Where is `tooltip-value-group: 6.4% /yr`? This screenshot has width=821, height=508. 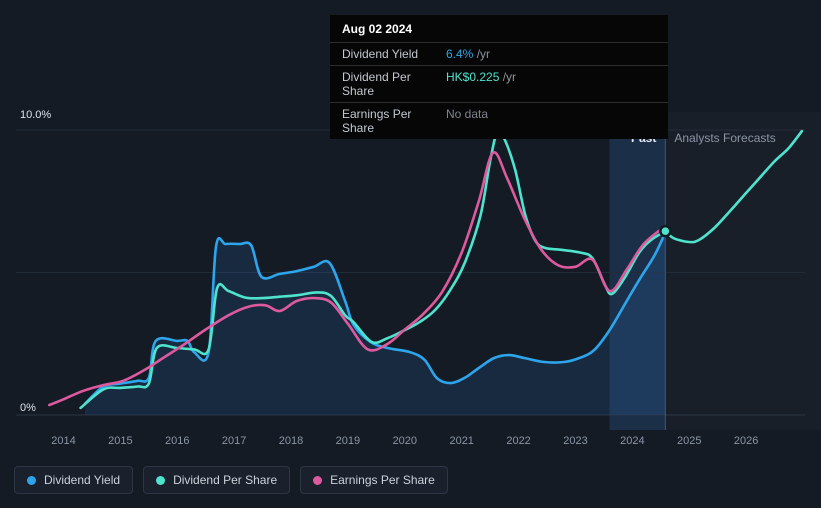 tooltip-value-group: 6.4% /yr is located at coordinates (468, 54).